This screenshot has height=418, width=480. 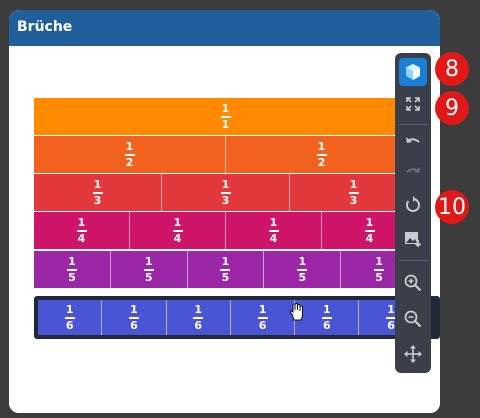 I want to click on move-button, so click(x=413, y=354).